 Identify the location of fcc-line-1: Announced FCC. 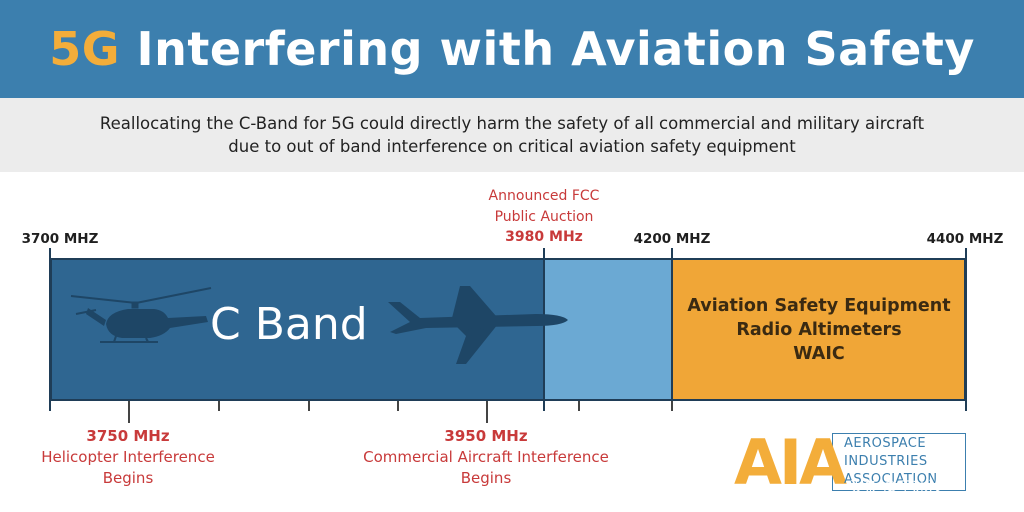
(544, 196).